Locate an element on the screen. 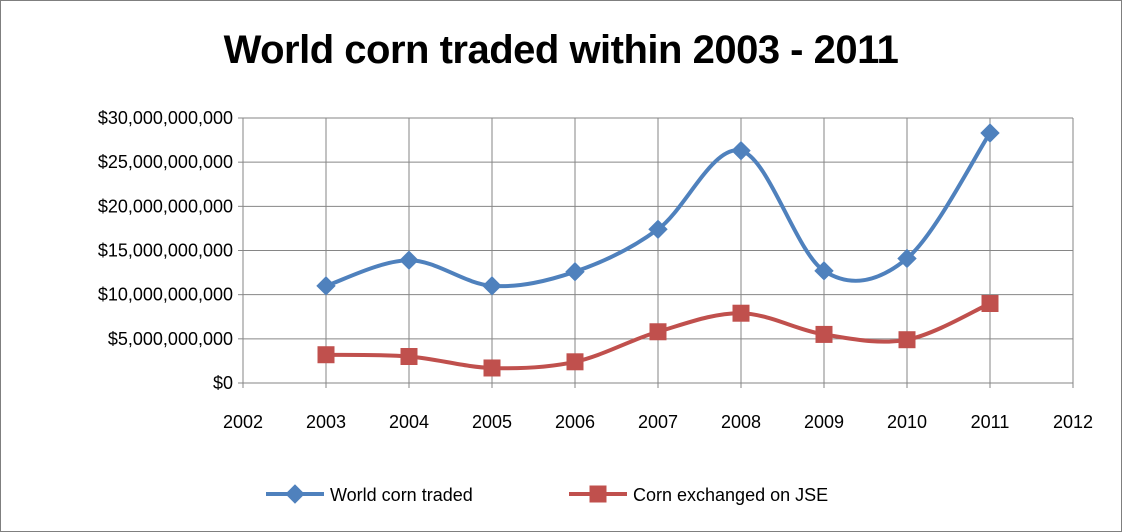 Image resolution: width=1122 pixels, height=532 pixels. x-tick-label: 2005 is located at coordinates (492, 422).